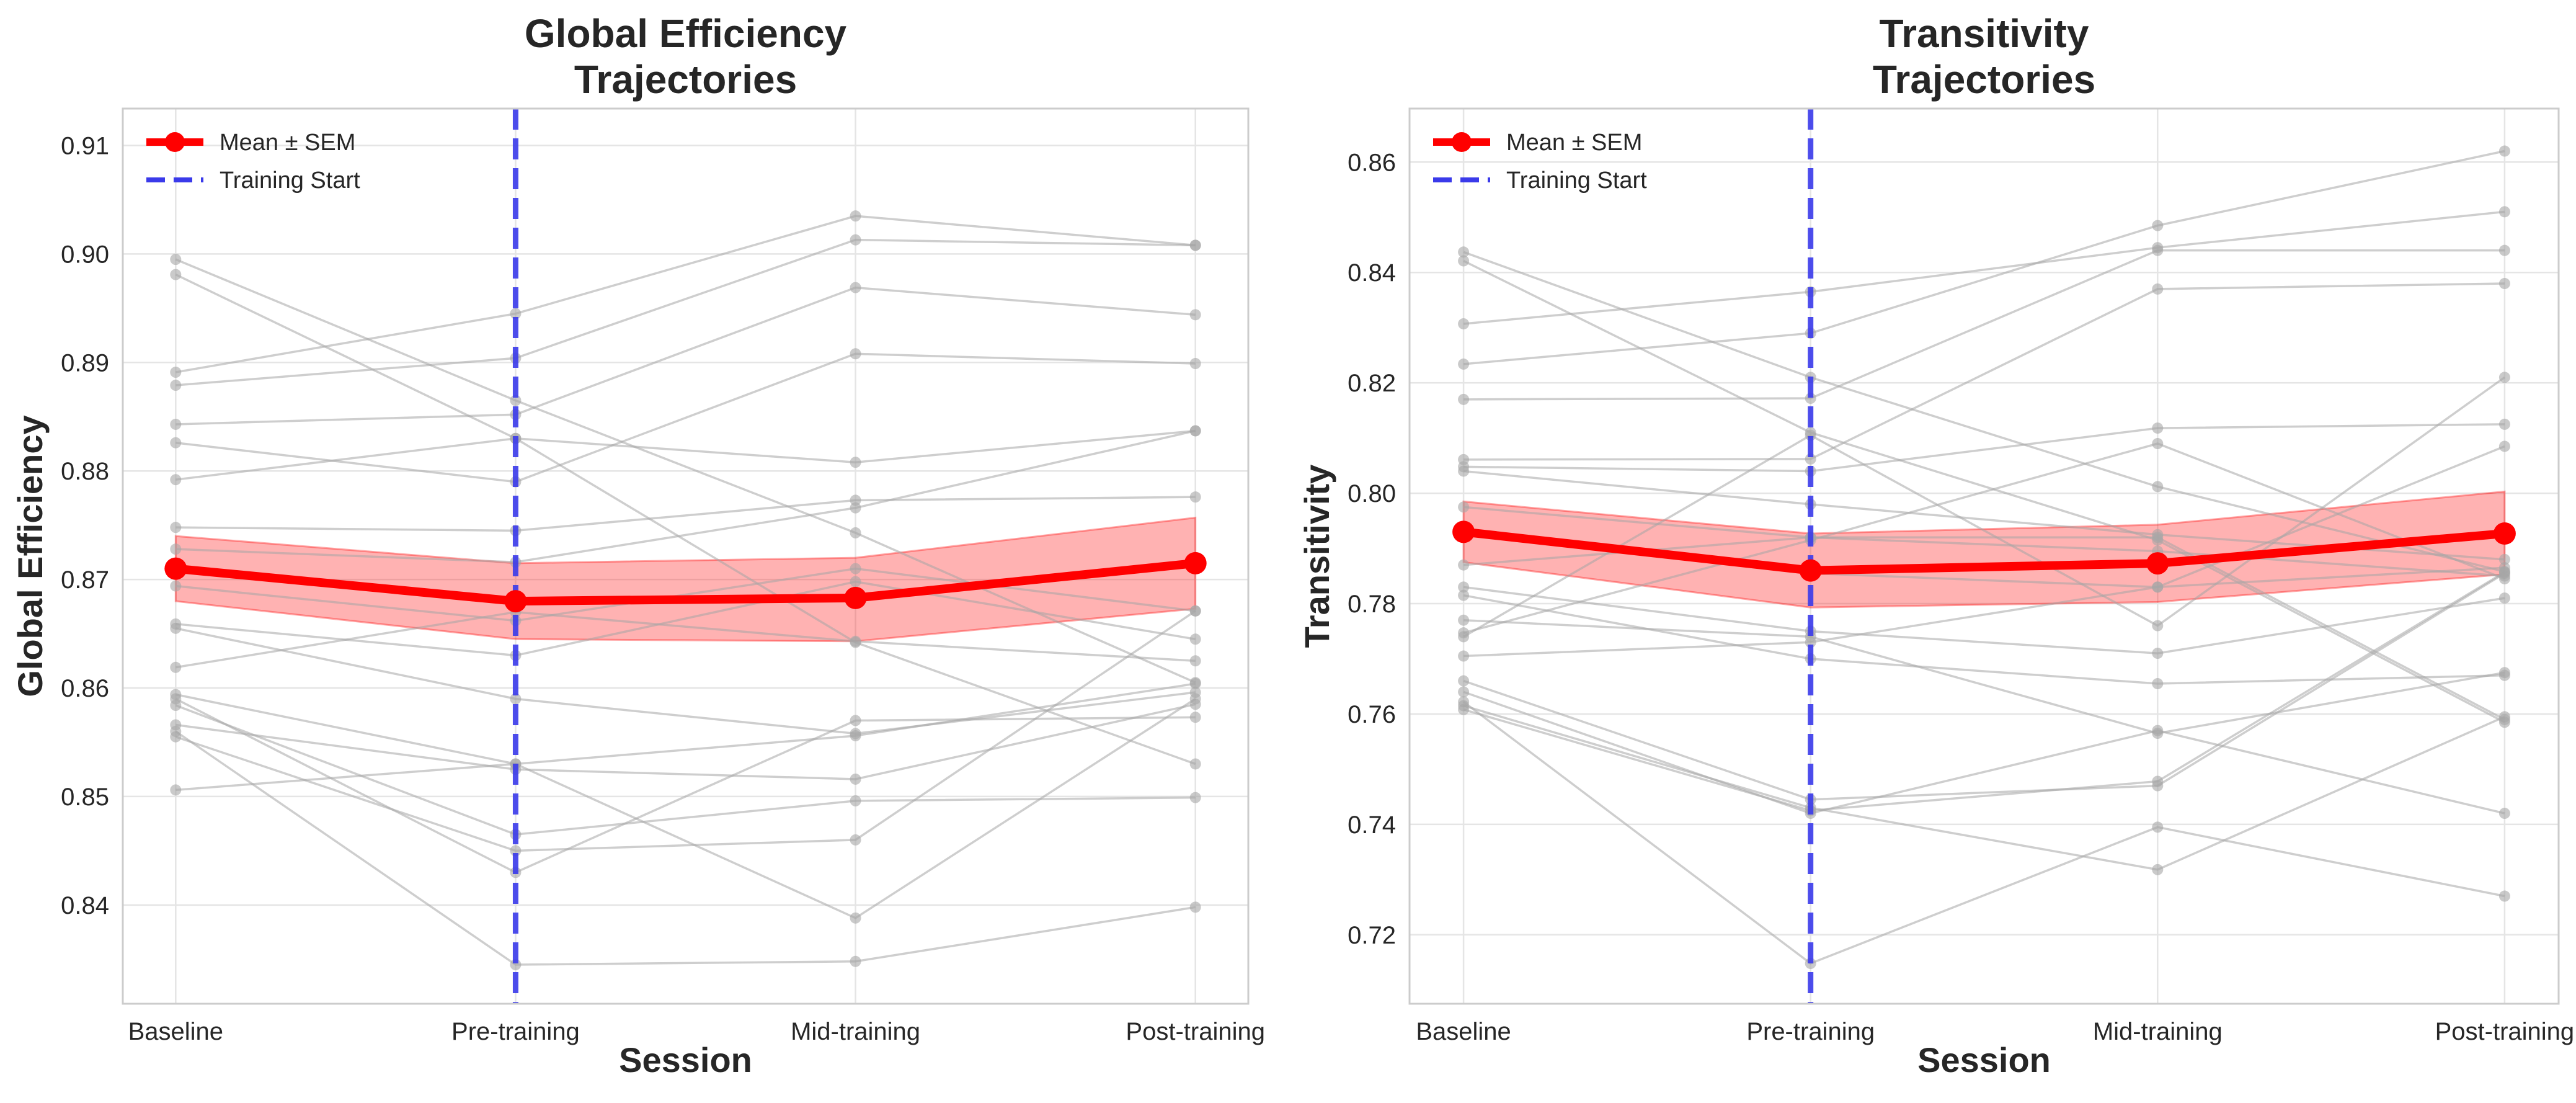 This screenshot has height=1103, width=2576. I want to click on y-tick-label: 0.85, so click(85, 797).